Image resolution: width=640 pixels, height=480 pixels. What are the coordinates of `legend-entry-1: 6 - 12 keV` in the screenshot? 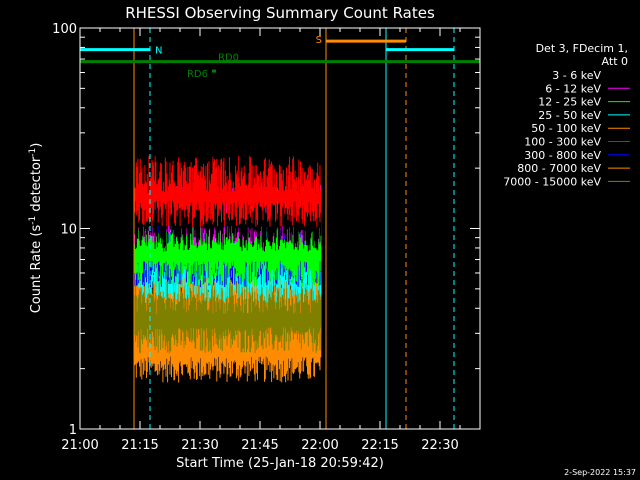 It's located at (573, 88).